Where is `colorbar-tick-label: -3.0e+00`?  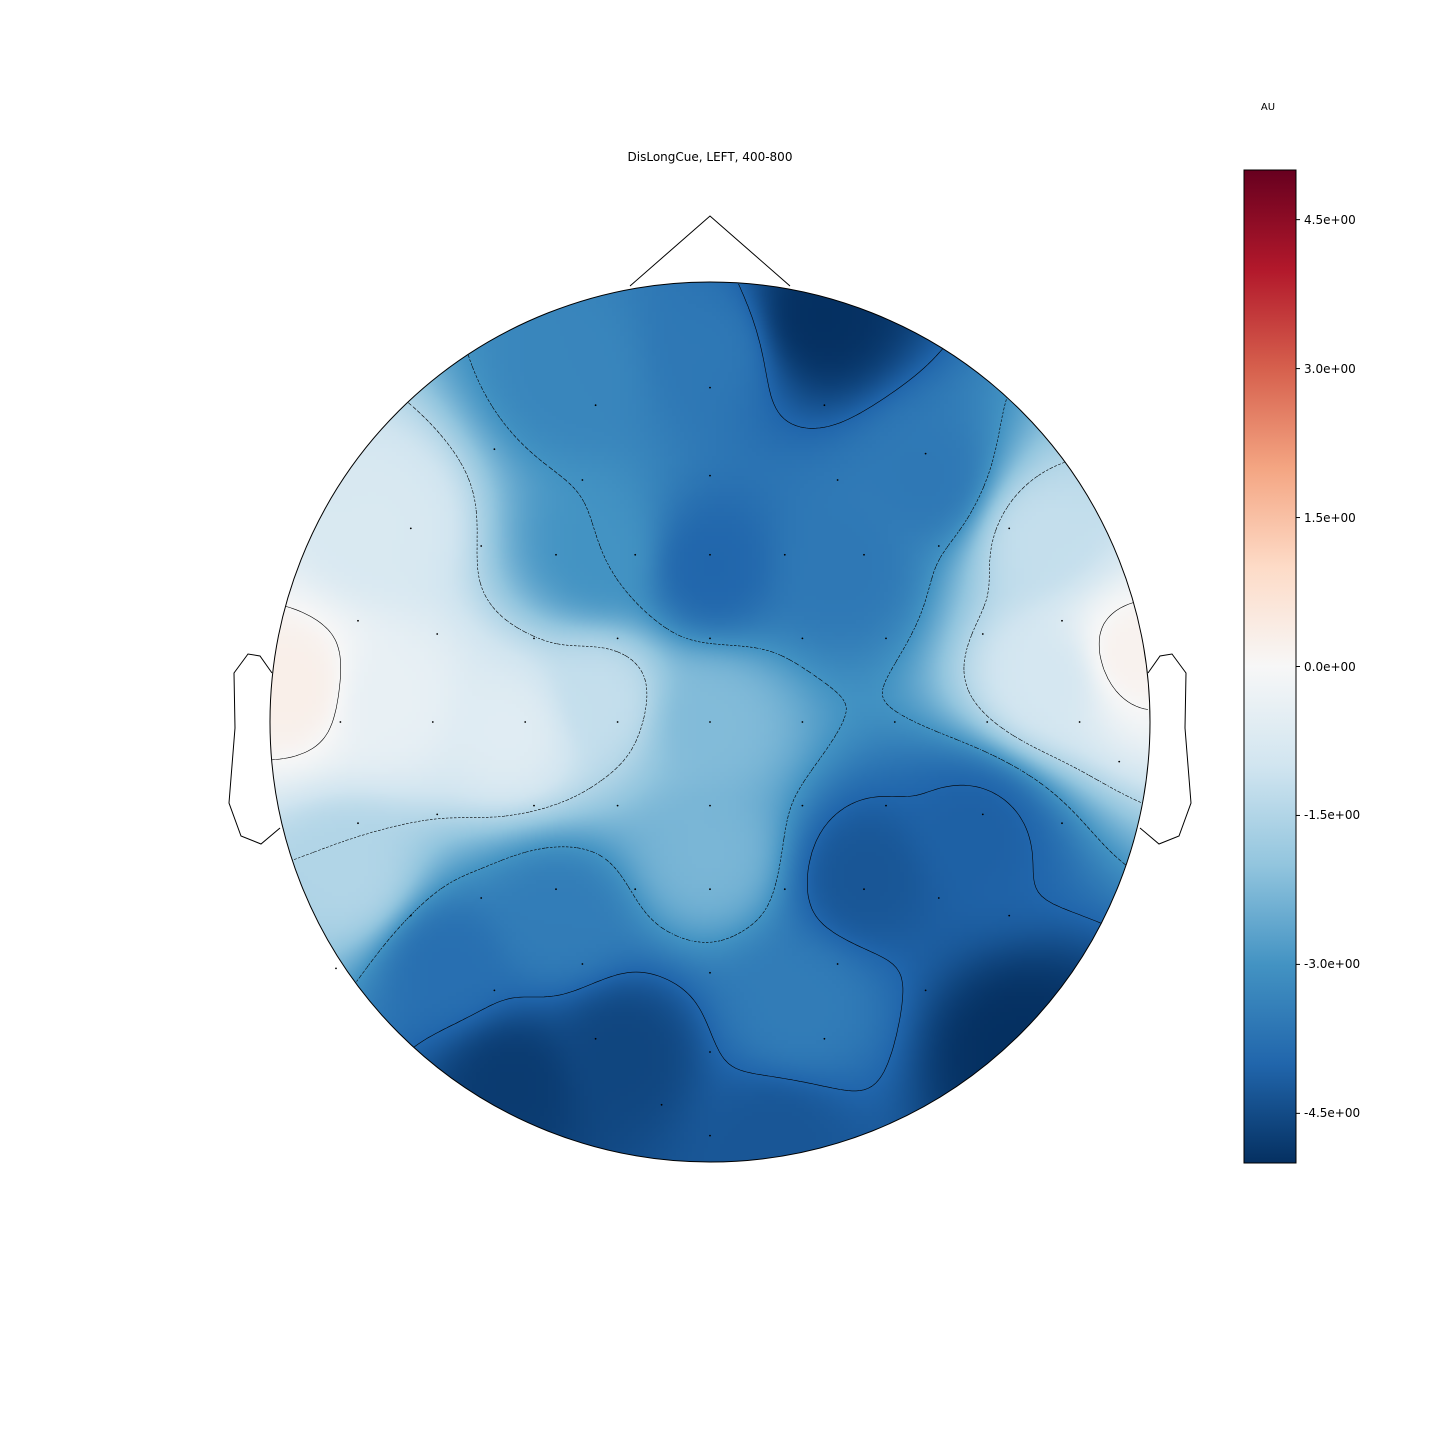 colorbar-tick-label: -3.0e+00 is located at coordinates (1332, 964).